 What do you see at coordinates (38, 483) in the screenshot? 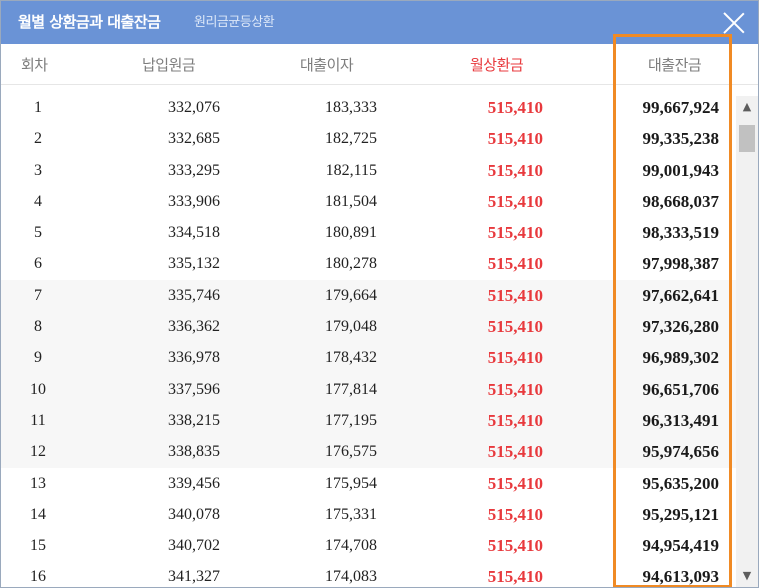
I see `row-number: 13` at bounding box center [38, 483].